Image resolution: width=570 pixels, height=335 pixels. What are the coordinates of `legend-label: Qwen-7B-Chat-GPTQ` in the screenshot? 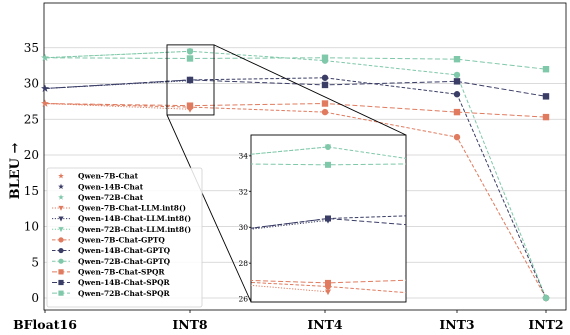 It's located at (121, 240).